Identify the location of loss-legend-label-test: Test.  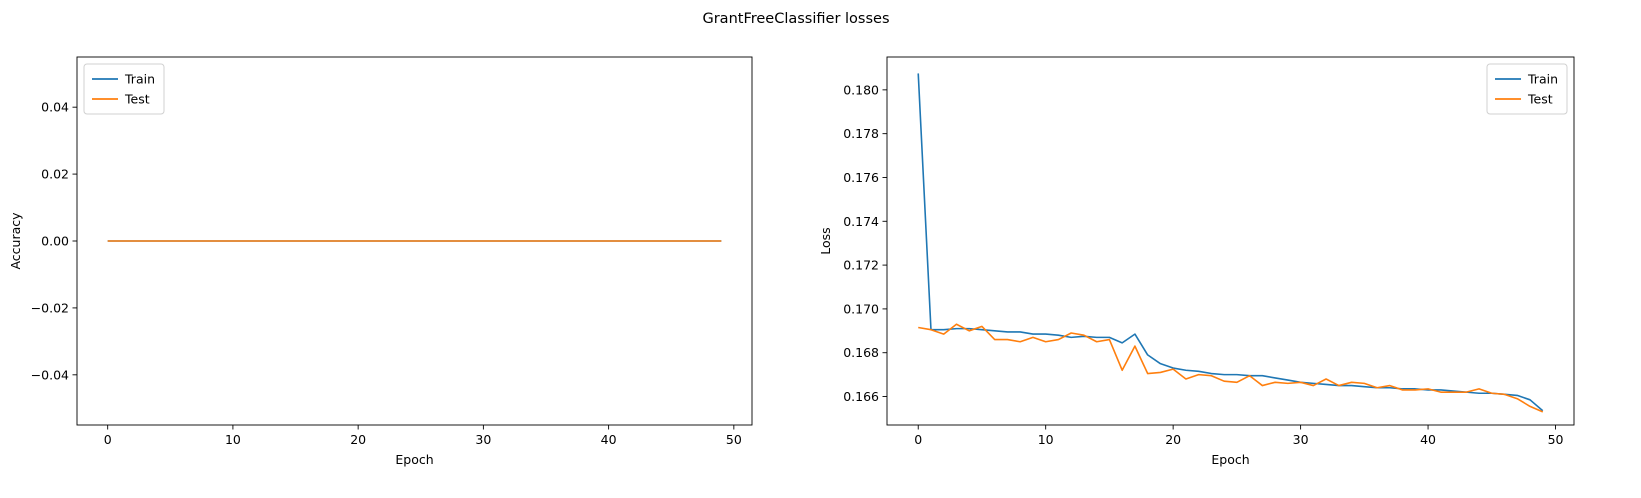
(1540, 99).